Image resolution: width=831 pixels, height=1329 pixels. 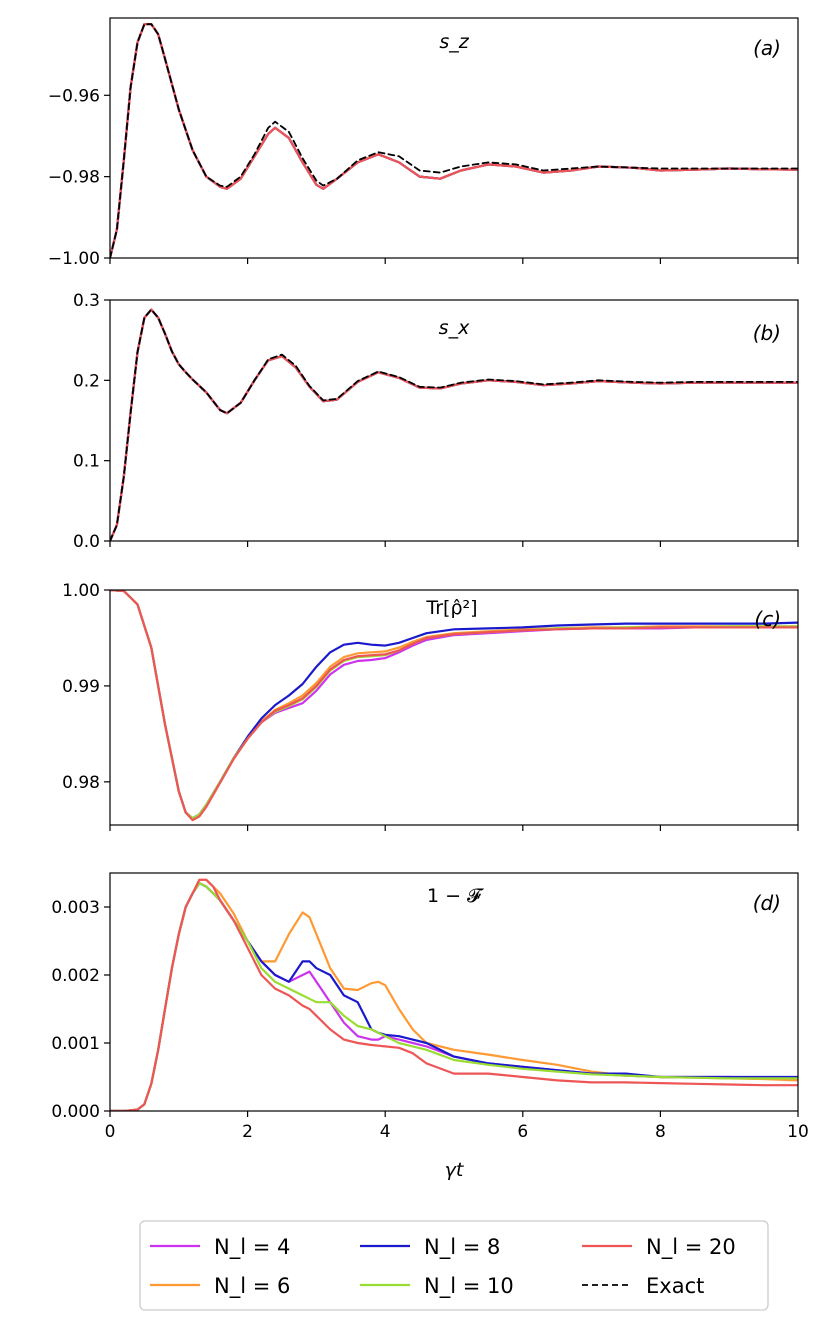 What do you see at coordinates (462, 1247) in the screenshot?
I see `legend-label-N8: N_l = 8` at bounding box center [462, 1247].